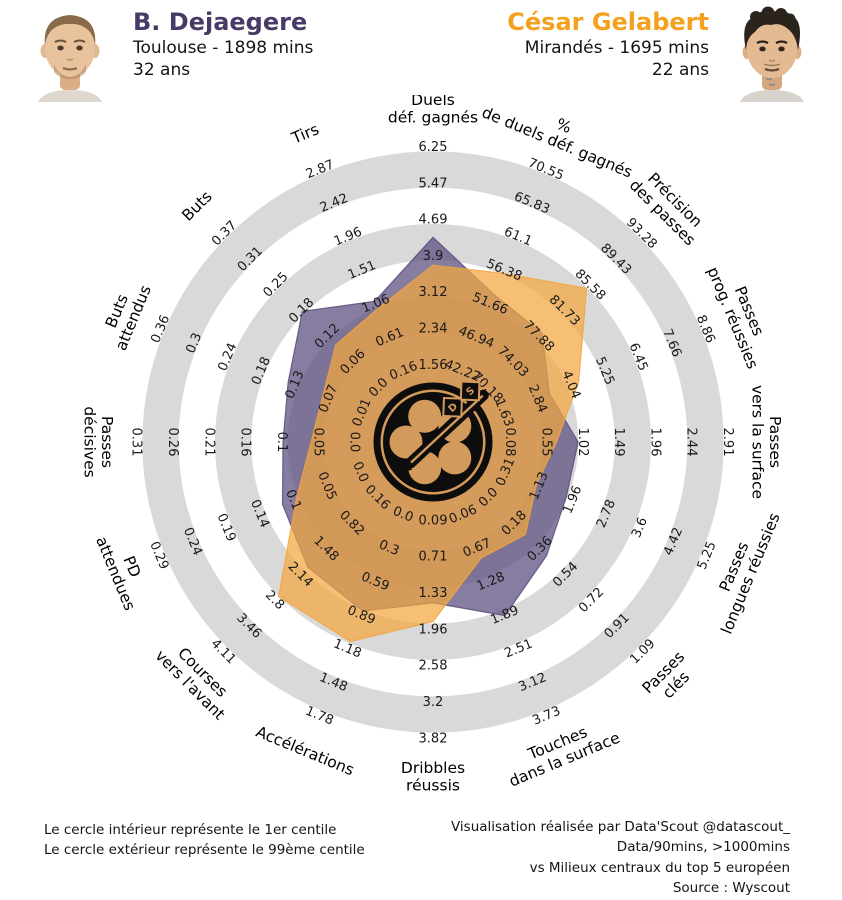 This screenshot has height=900, width=842. What do you see at coordinates (741, 315) in the screenshot?
I see `axis-name-label: Passesprog. réussies` at bounding box center [741, 315].